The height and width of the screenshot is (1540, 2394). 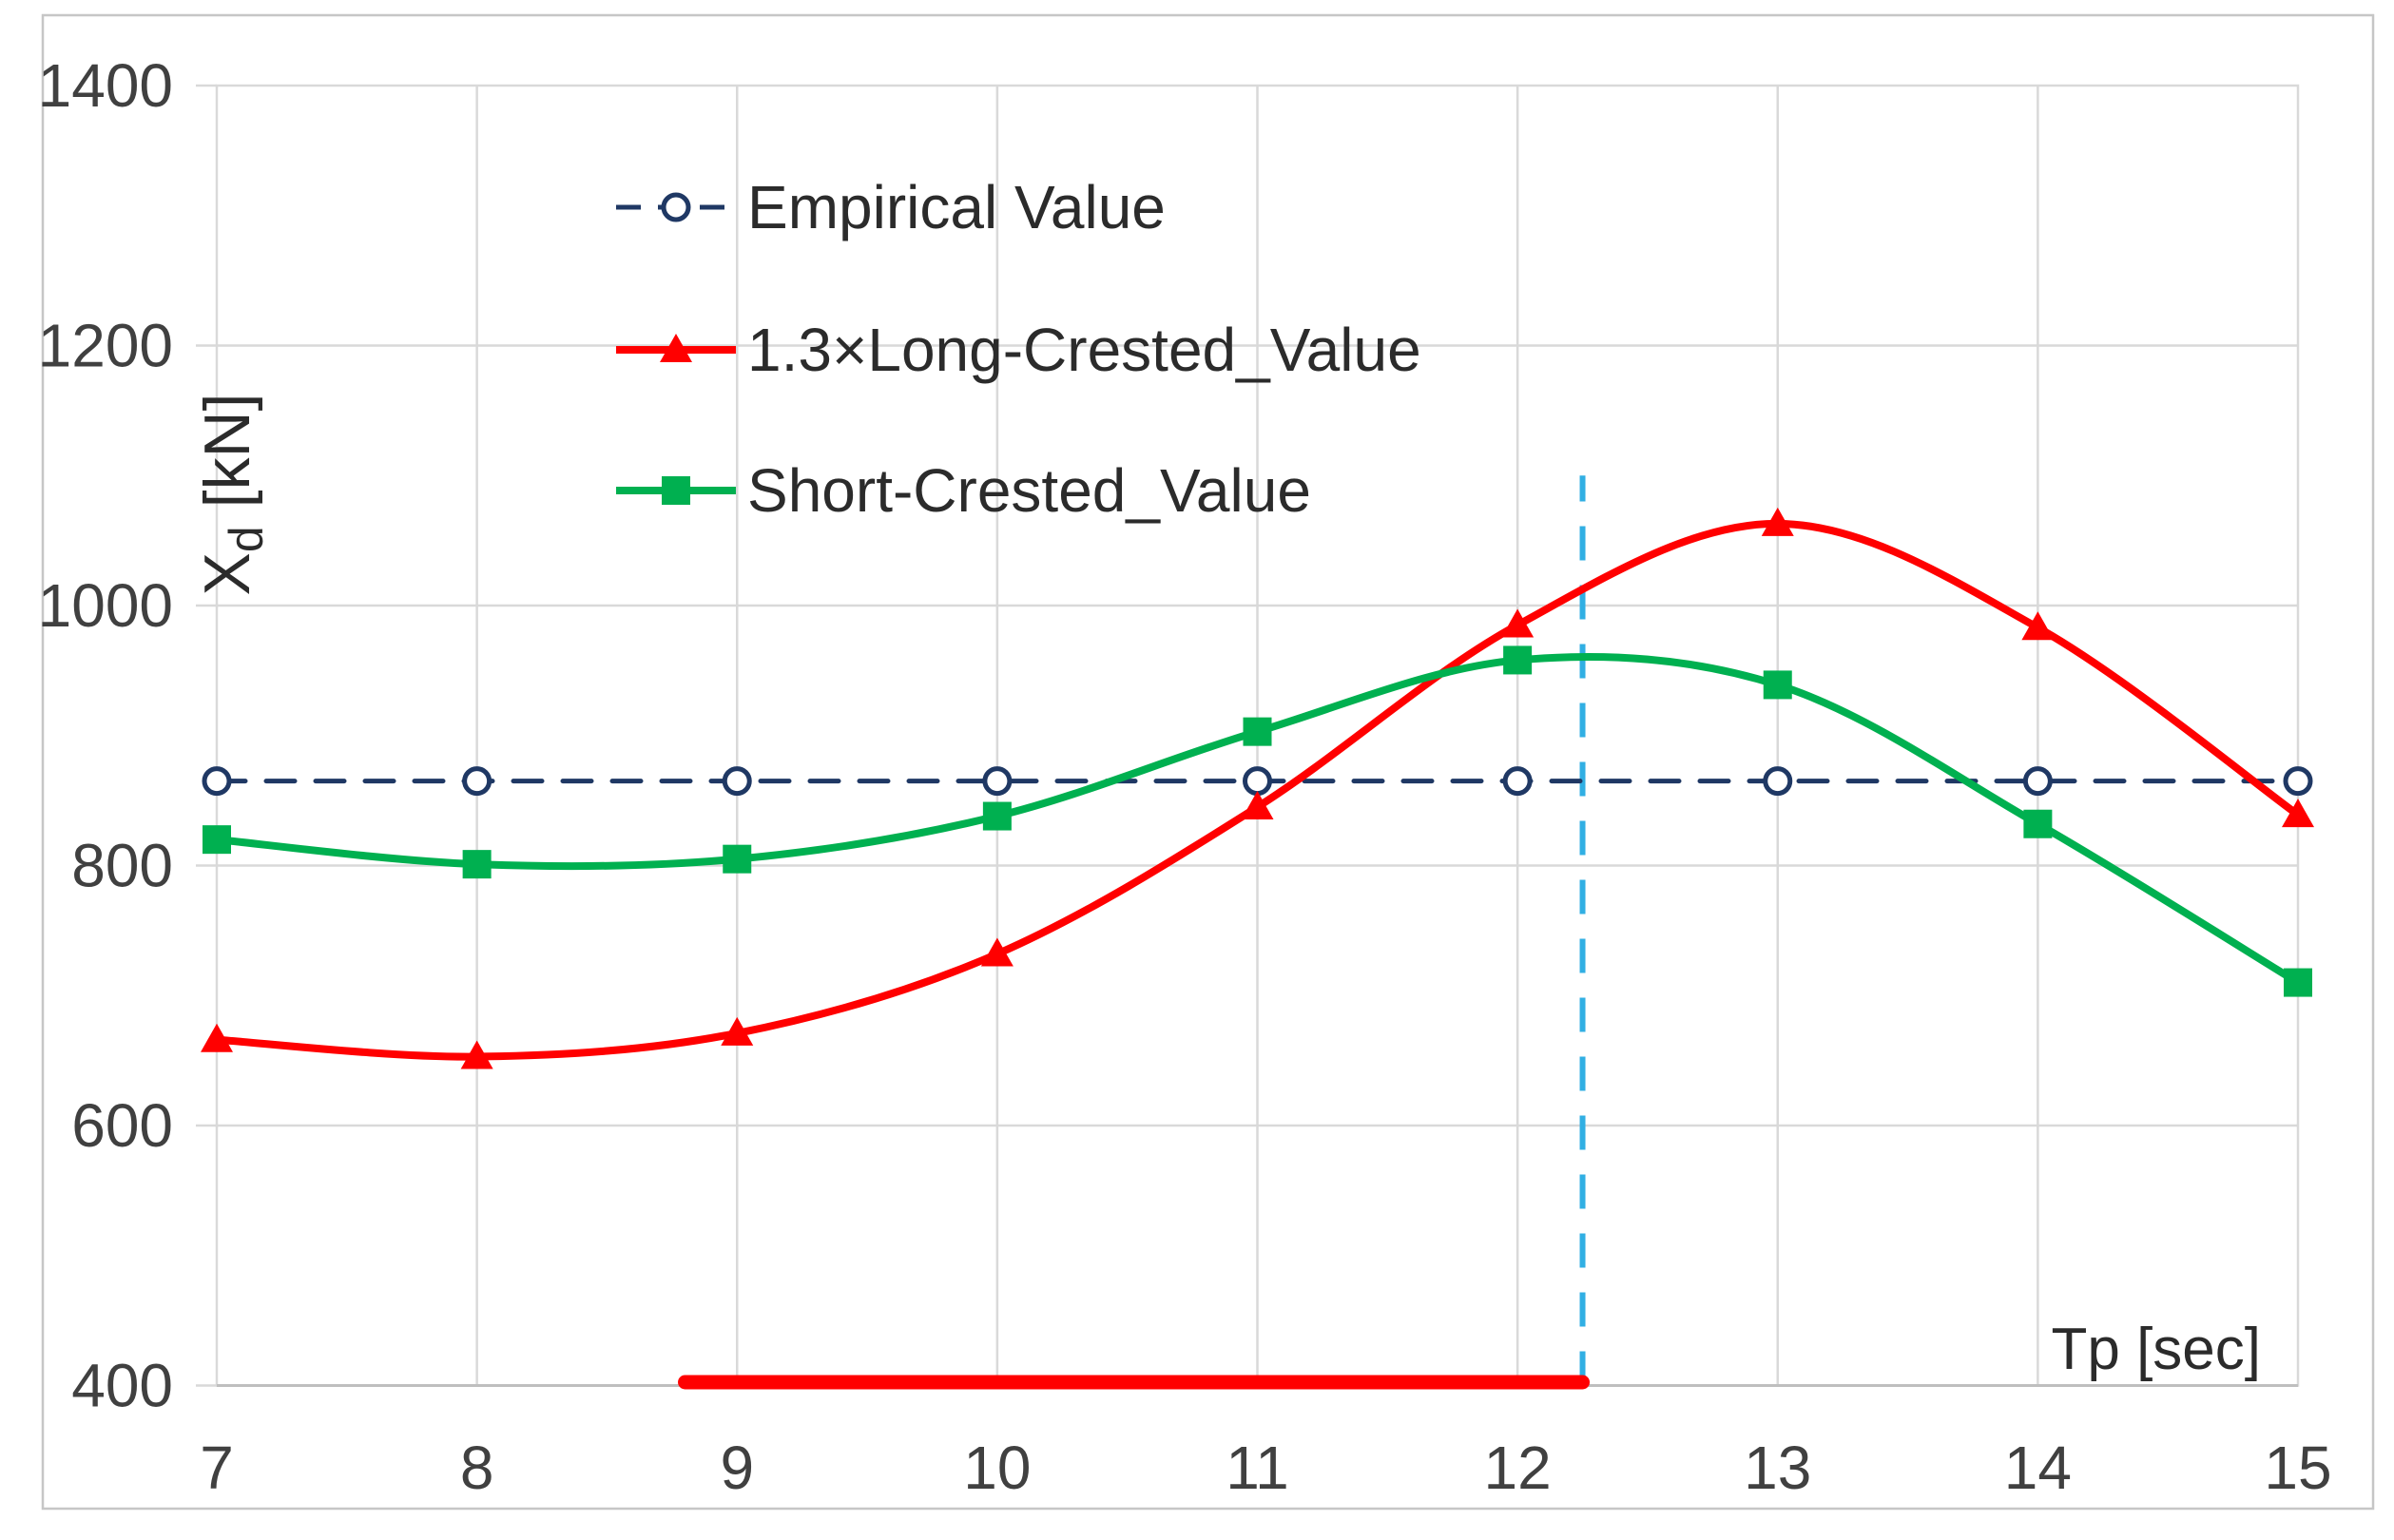 What do you see at coordinates (122, 1125) in the screenshot?
I see `y-tick-label: 600` at bounding box center [122, 1125].